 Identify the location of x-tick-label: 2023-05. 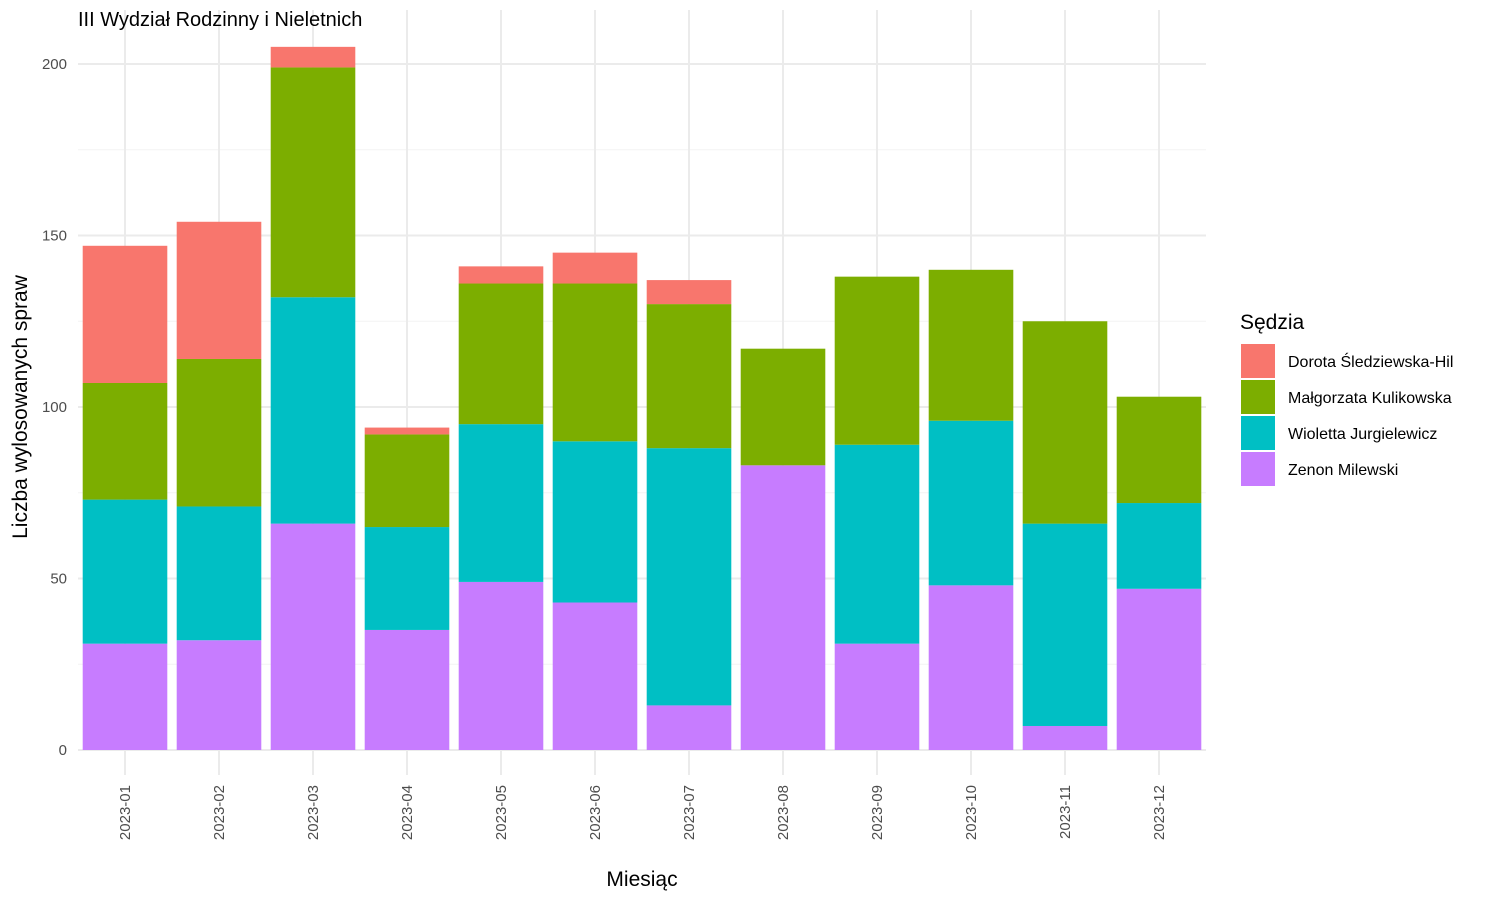
(501, 812).